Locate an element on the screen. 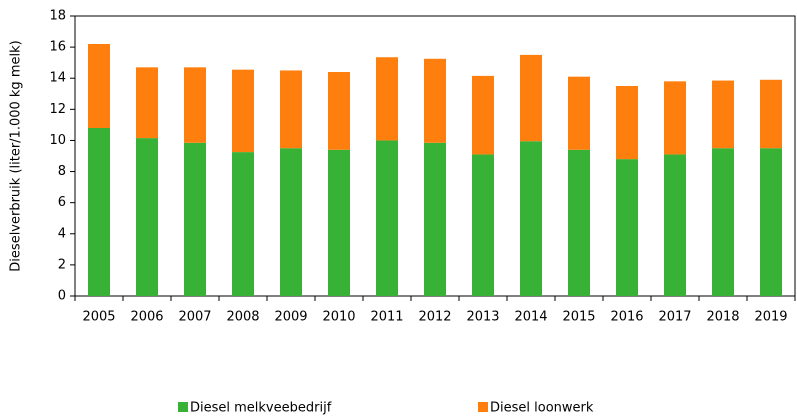 The width and height of the screenshot is (797, 419). y-tick-label: 10 is located at coordinates (57, 140).